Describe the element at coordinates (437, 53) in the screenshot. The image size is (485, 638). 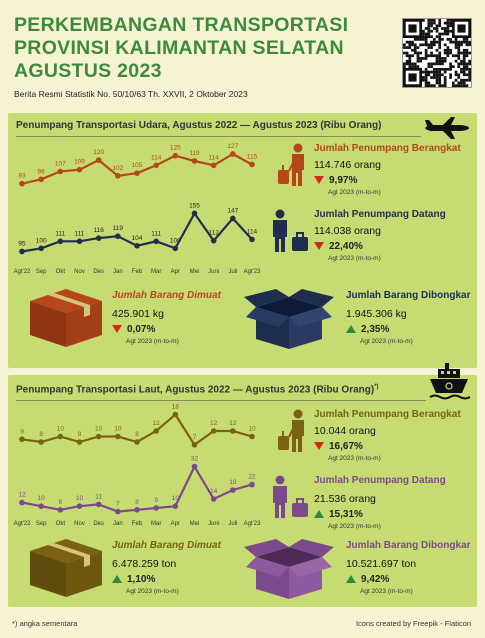
I see `qr-code-icon` at that location.